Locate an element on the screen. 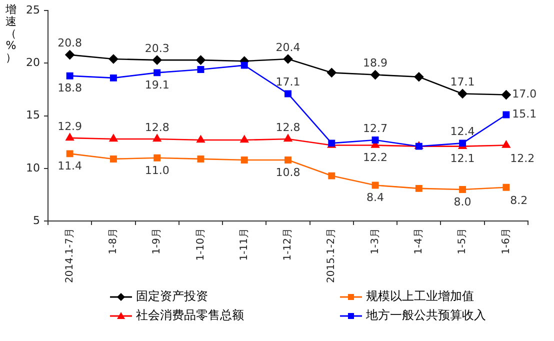  y-axis-title: 增速（%） is located at coordinates (11, 33).